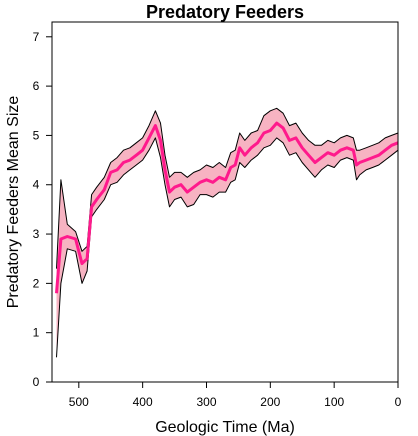 This screenshot has height=436, width=418. Describe the element at coordinates (36, 185) in the screenshot. I see `y-tick-label: 4` at that location.